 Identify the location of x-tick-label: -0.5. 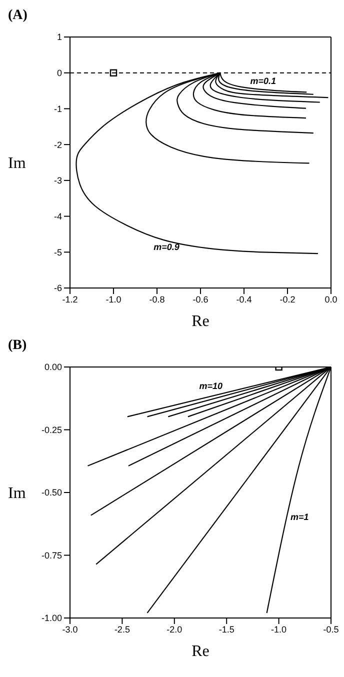
(331, 629).